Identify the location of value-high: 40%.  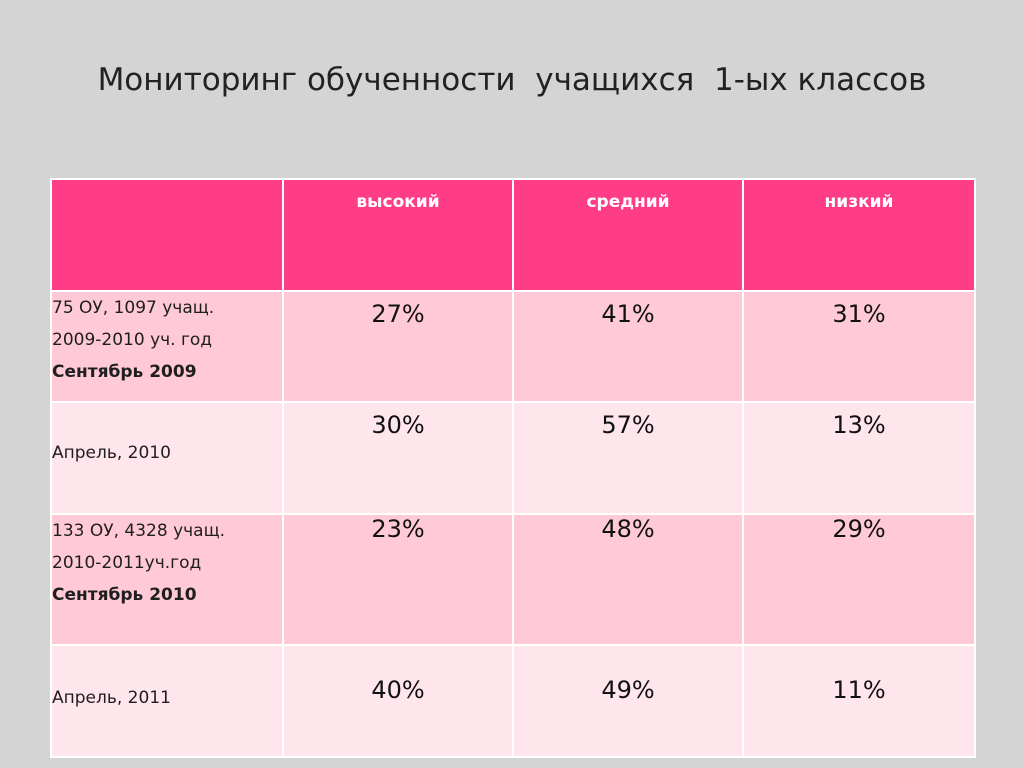
(398, 701).